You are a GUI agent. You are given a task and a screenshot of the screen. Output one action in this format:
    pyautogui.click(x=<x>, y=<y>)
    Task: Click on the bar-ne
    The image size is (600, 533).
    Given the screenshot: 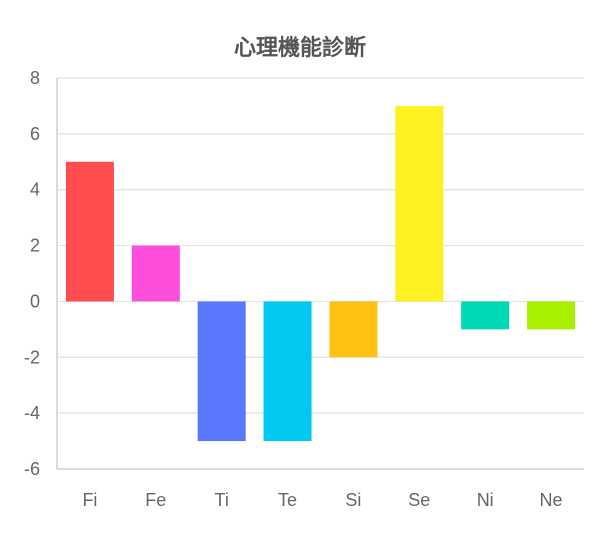 What is the action you would take?
    pyautogui.click(x=551, y=315)
    